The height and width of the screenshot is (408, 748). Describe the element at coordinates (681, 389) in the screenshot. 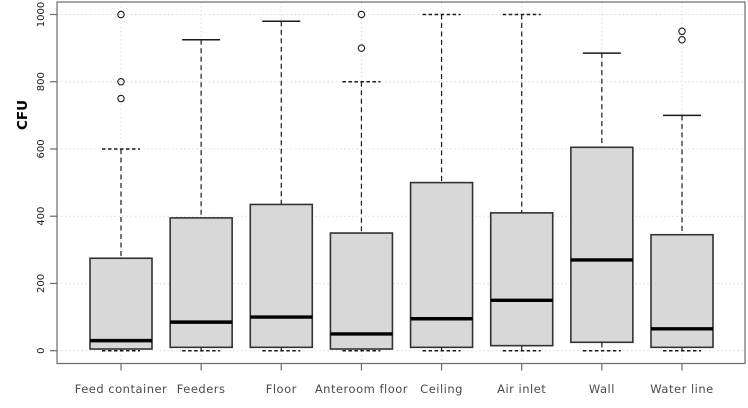

I see `x-tick-label: Water line` at that location.